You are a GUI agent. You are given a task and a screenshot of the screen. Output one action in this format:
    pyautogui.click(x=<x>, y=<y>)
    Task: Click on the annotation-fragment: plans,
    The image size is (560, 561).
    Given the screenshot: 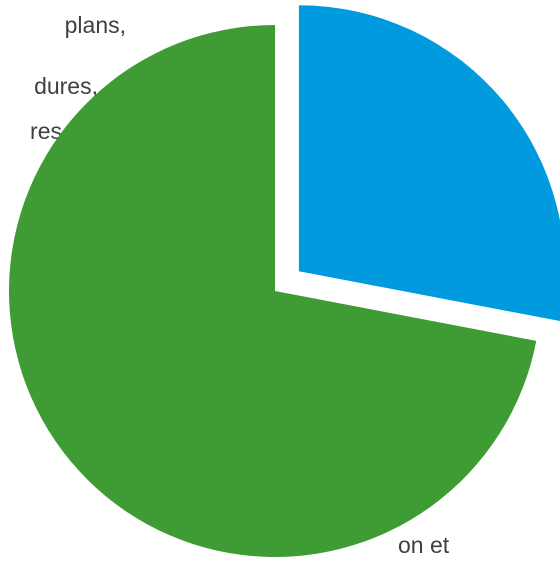 What is the action you would take?
    pyautogui.click(x=95, y=25)
    